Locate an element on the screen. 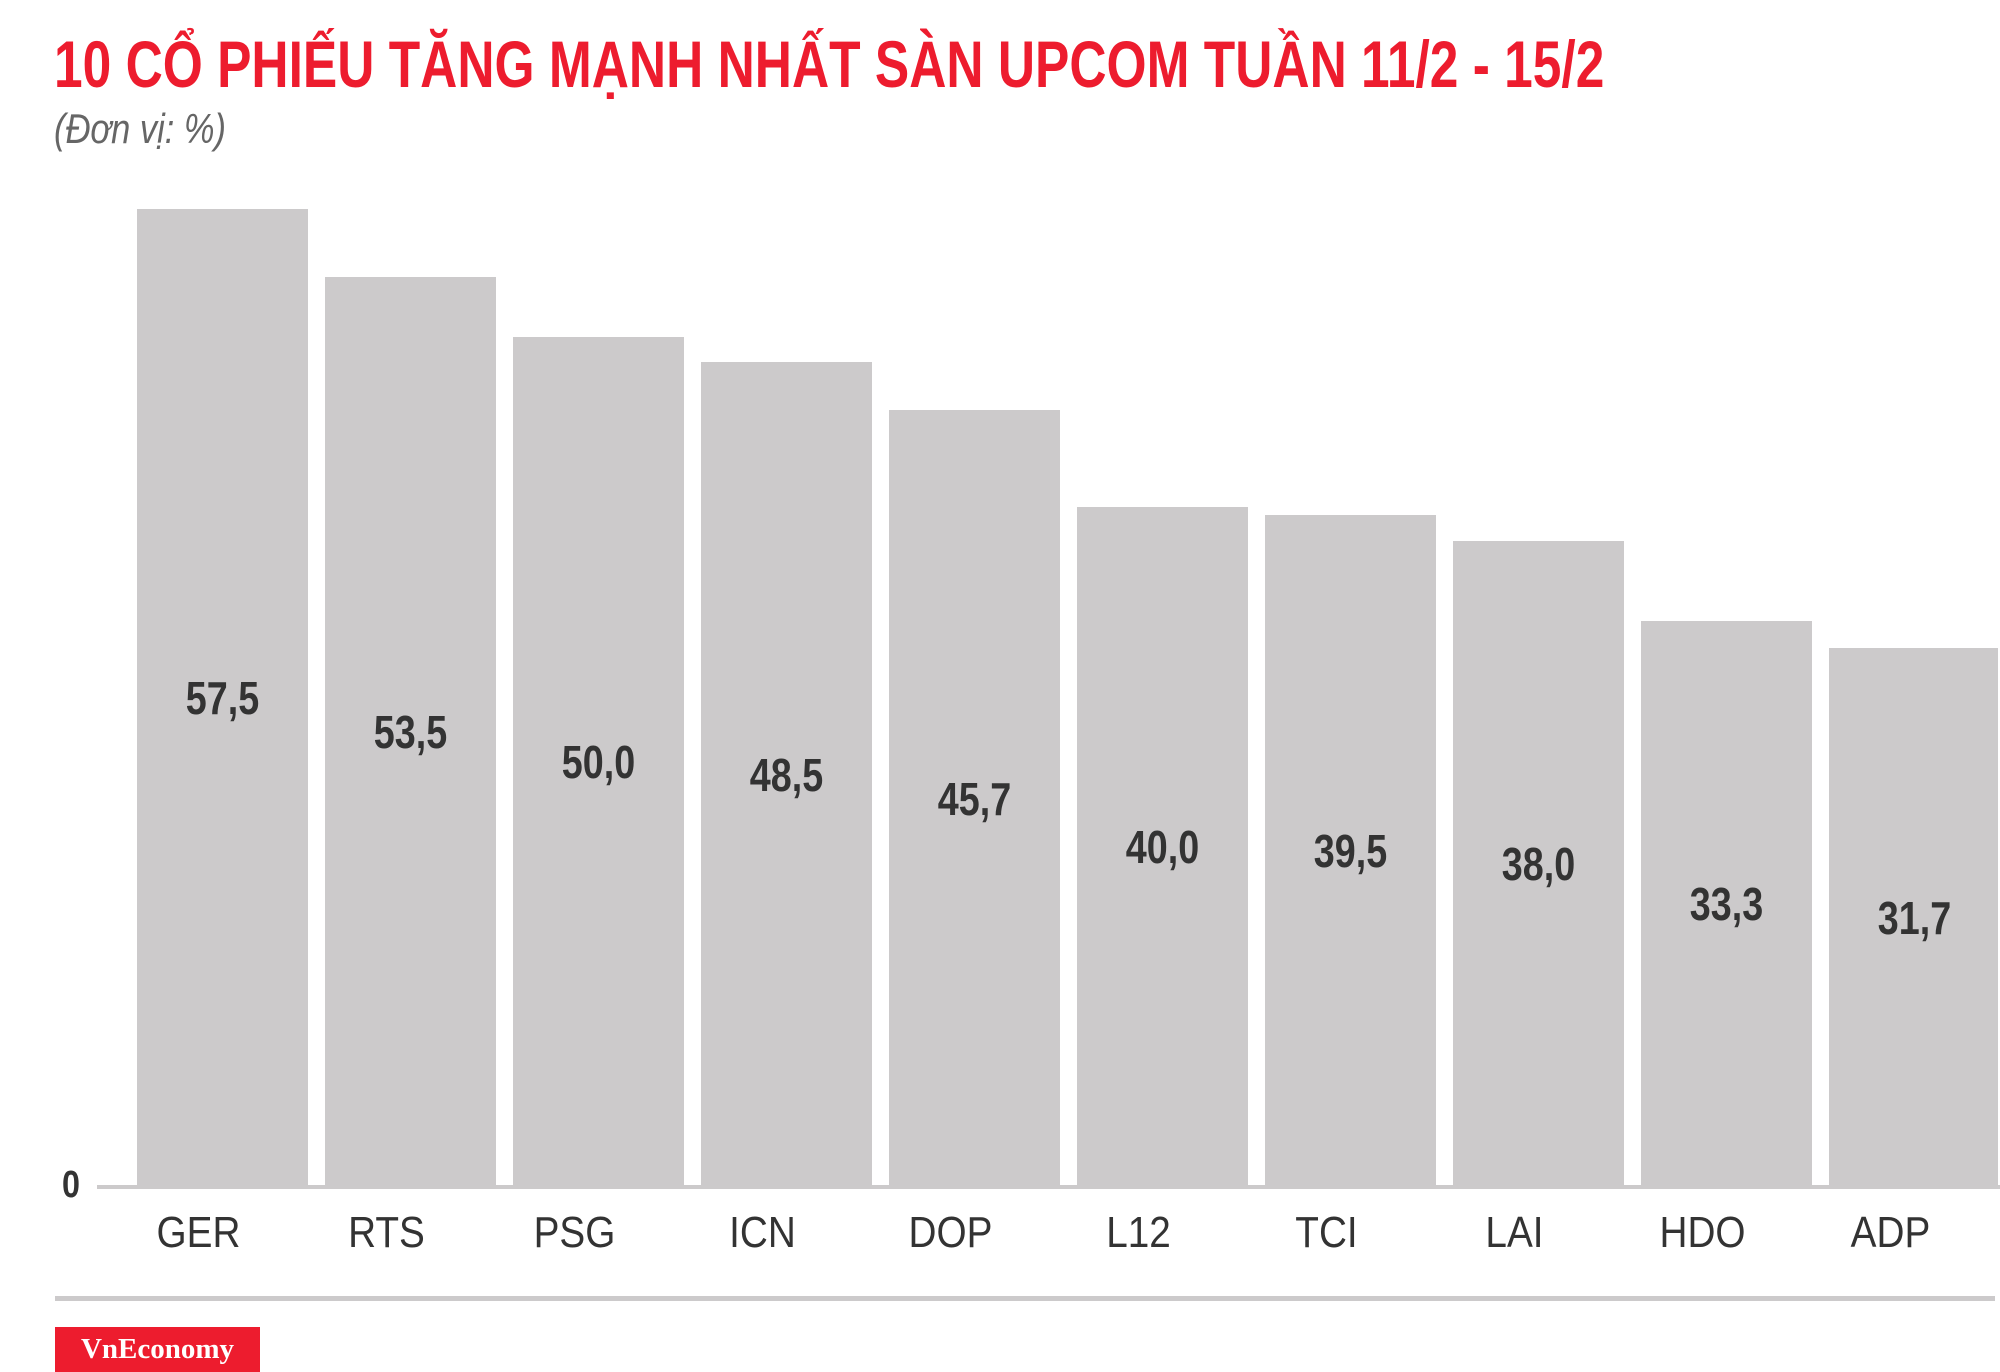  bar-dop: 45,7 is located at coordinates (974, 799).